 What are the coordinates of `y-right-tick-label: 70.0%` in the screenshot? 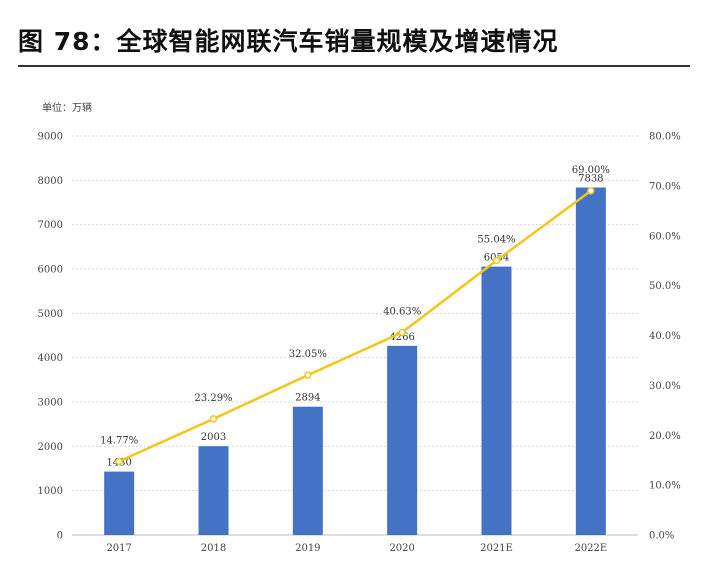 It's located at (665, 186).